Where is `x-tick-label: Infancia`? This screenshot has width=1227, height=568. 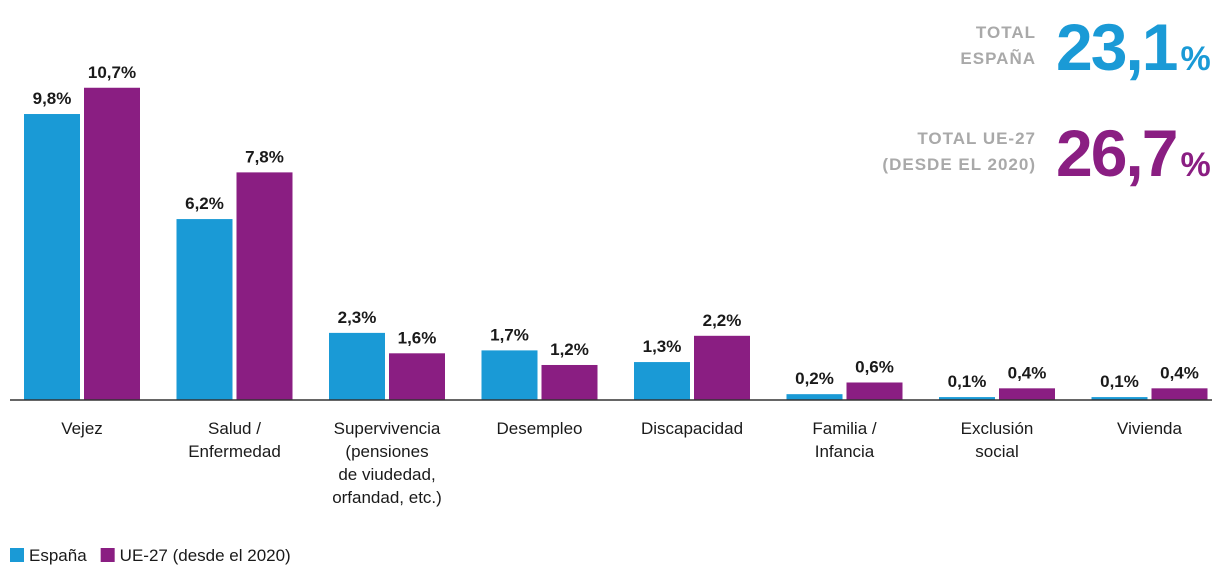
x-tick-label: Infancia is located at coordinates (845, 451).